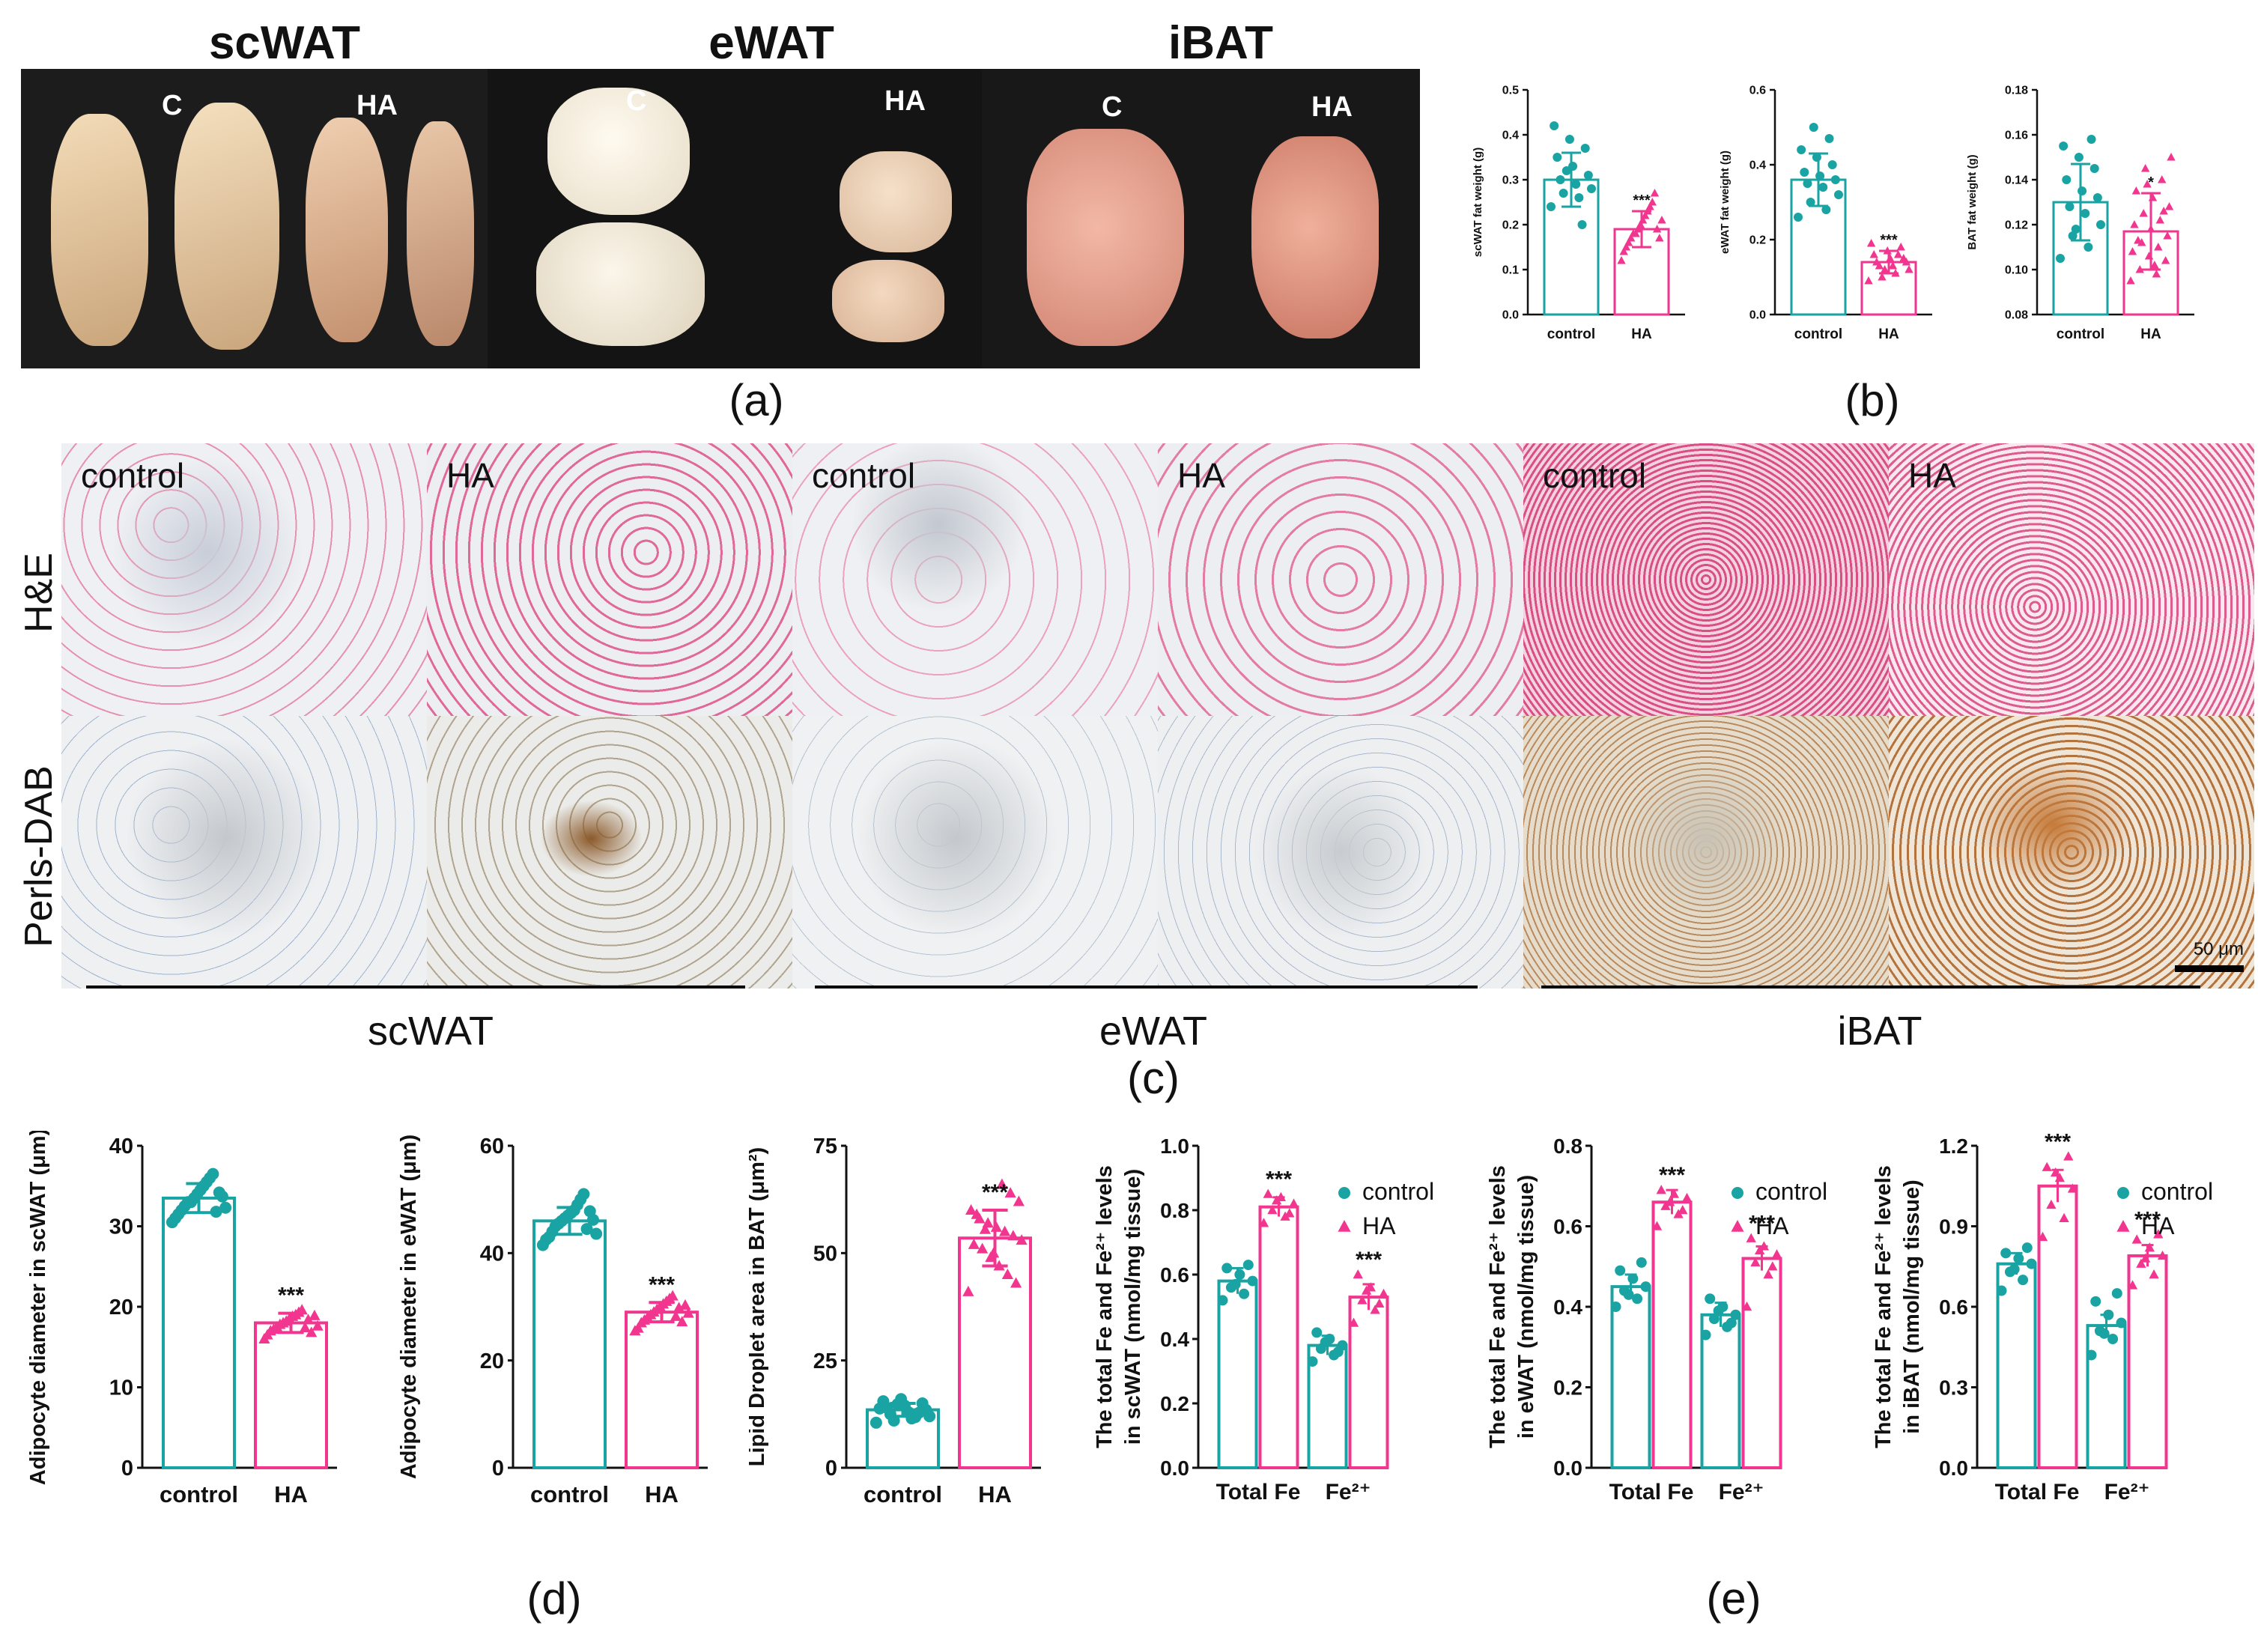 This screenshot has height=1652, width=2258. I want to click on d1-ytick-label-0: 0, so click(127, 1469).